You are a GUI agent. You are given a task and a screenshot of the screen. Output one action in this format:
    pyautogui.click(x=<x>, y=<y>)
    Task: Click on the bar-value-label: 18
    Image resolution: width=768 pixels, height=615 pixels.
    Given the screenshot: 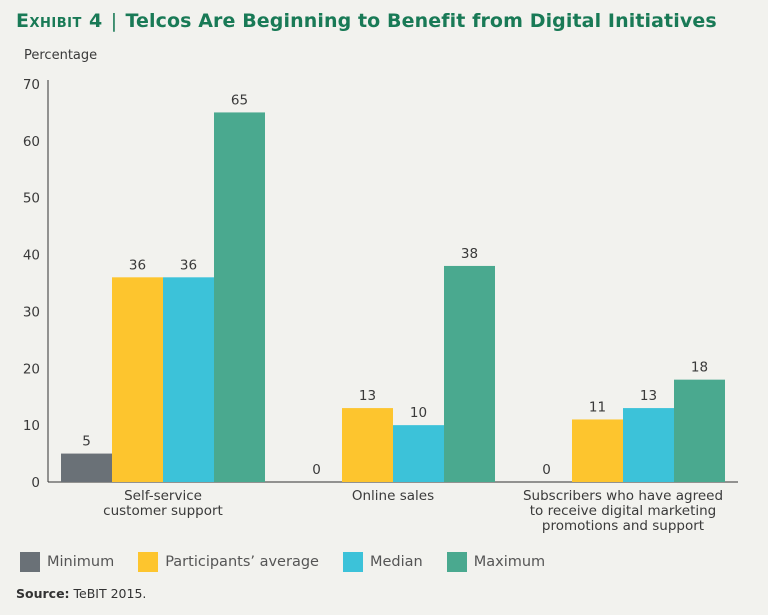 What is the action you would take?
    pyautogui.click(x=699, y=368)
    